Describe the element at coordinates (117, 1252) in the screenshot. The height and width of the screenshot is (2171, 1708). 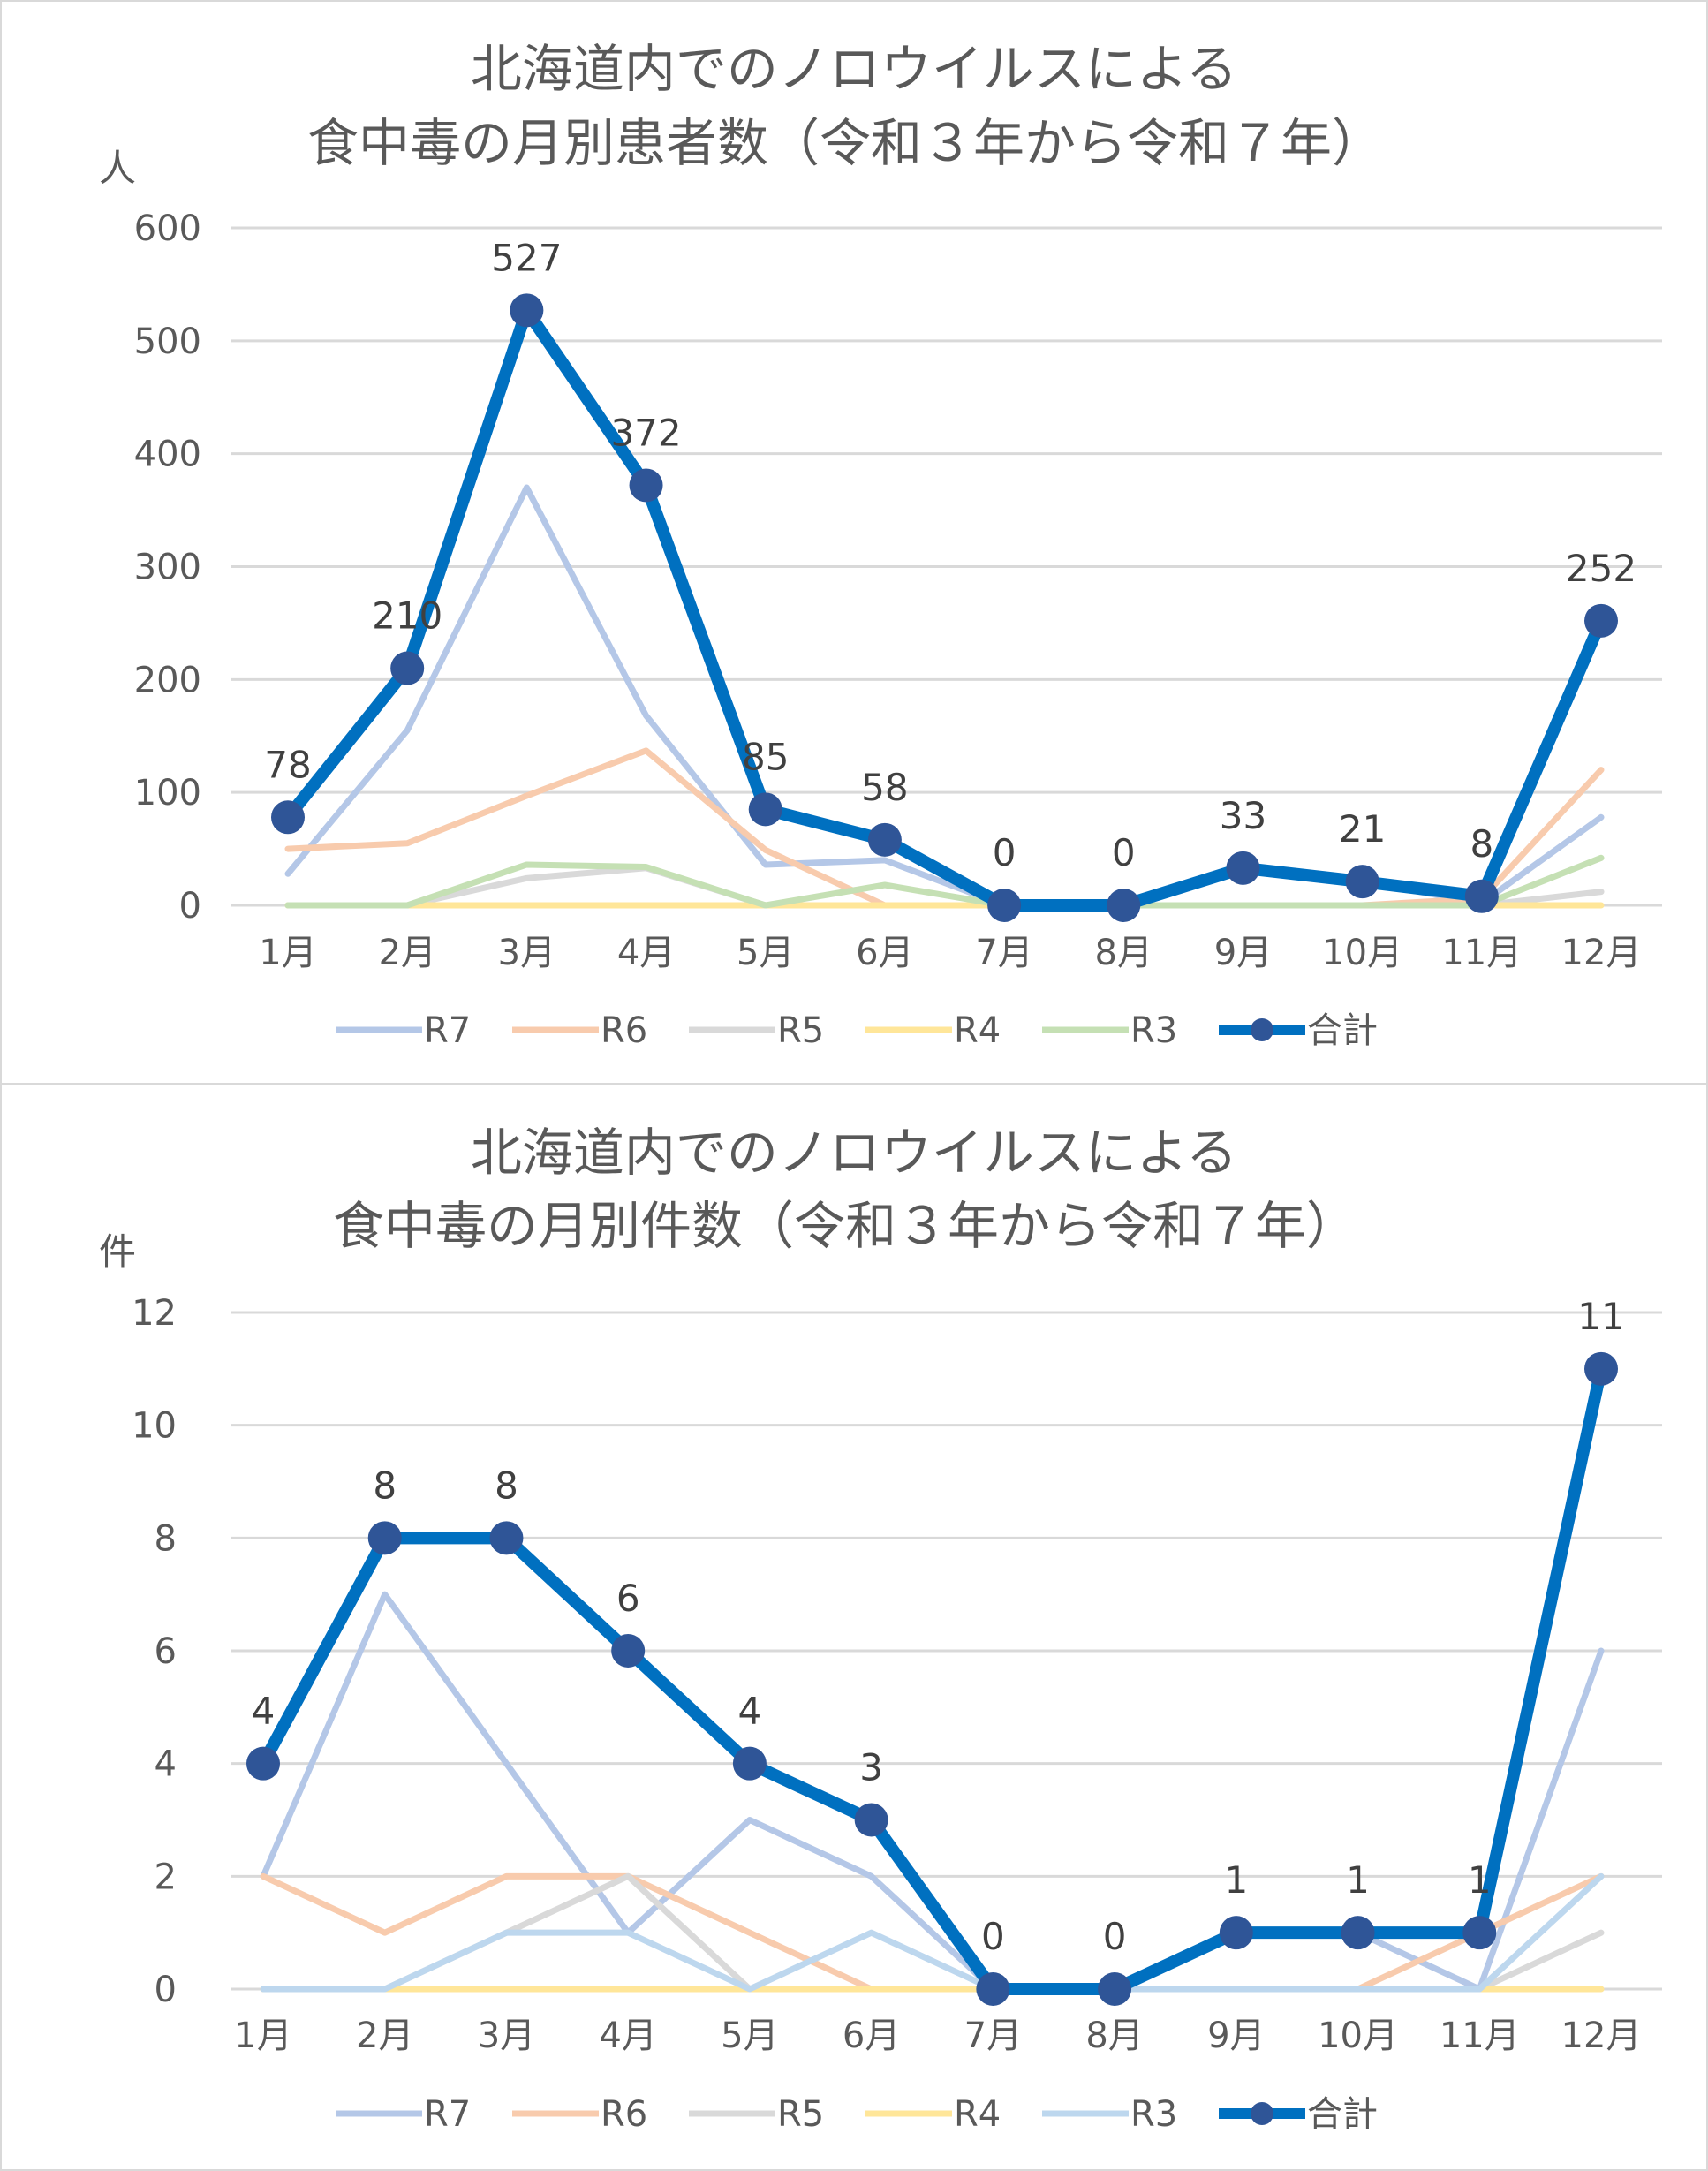
I see `y-axis-unit: 件` at that location.